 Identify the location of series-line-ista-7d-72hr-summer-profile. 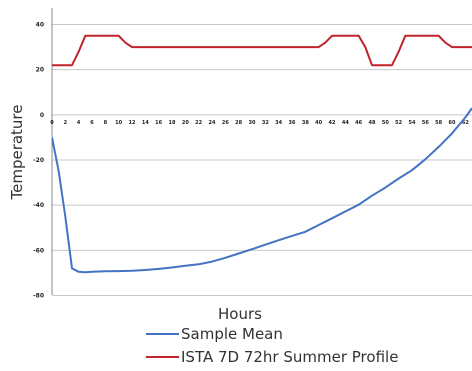
(262, 50).